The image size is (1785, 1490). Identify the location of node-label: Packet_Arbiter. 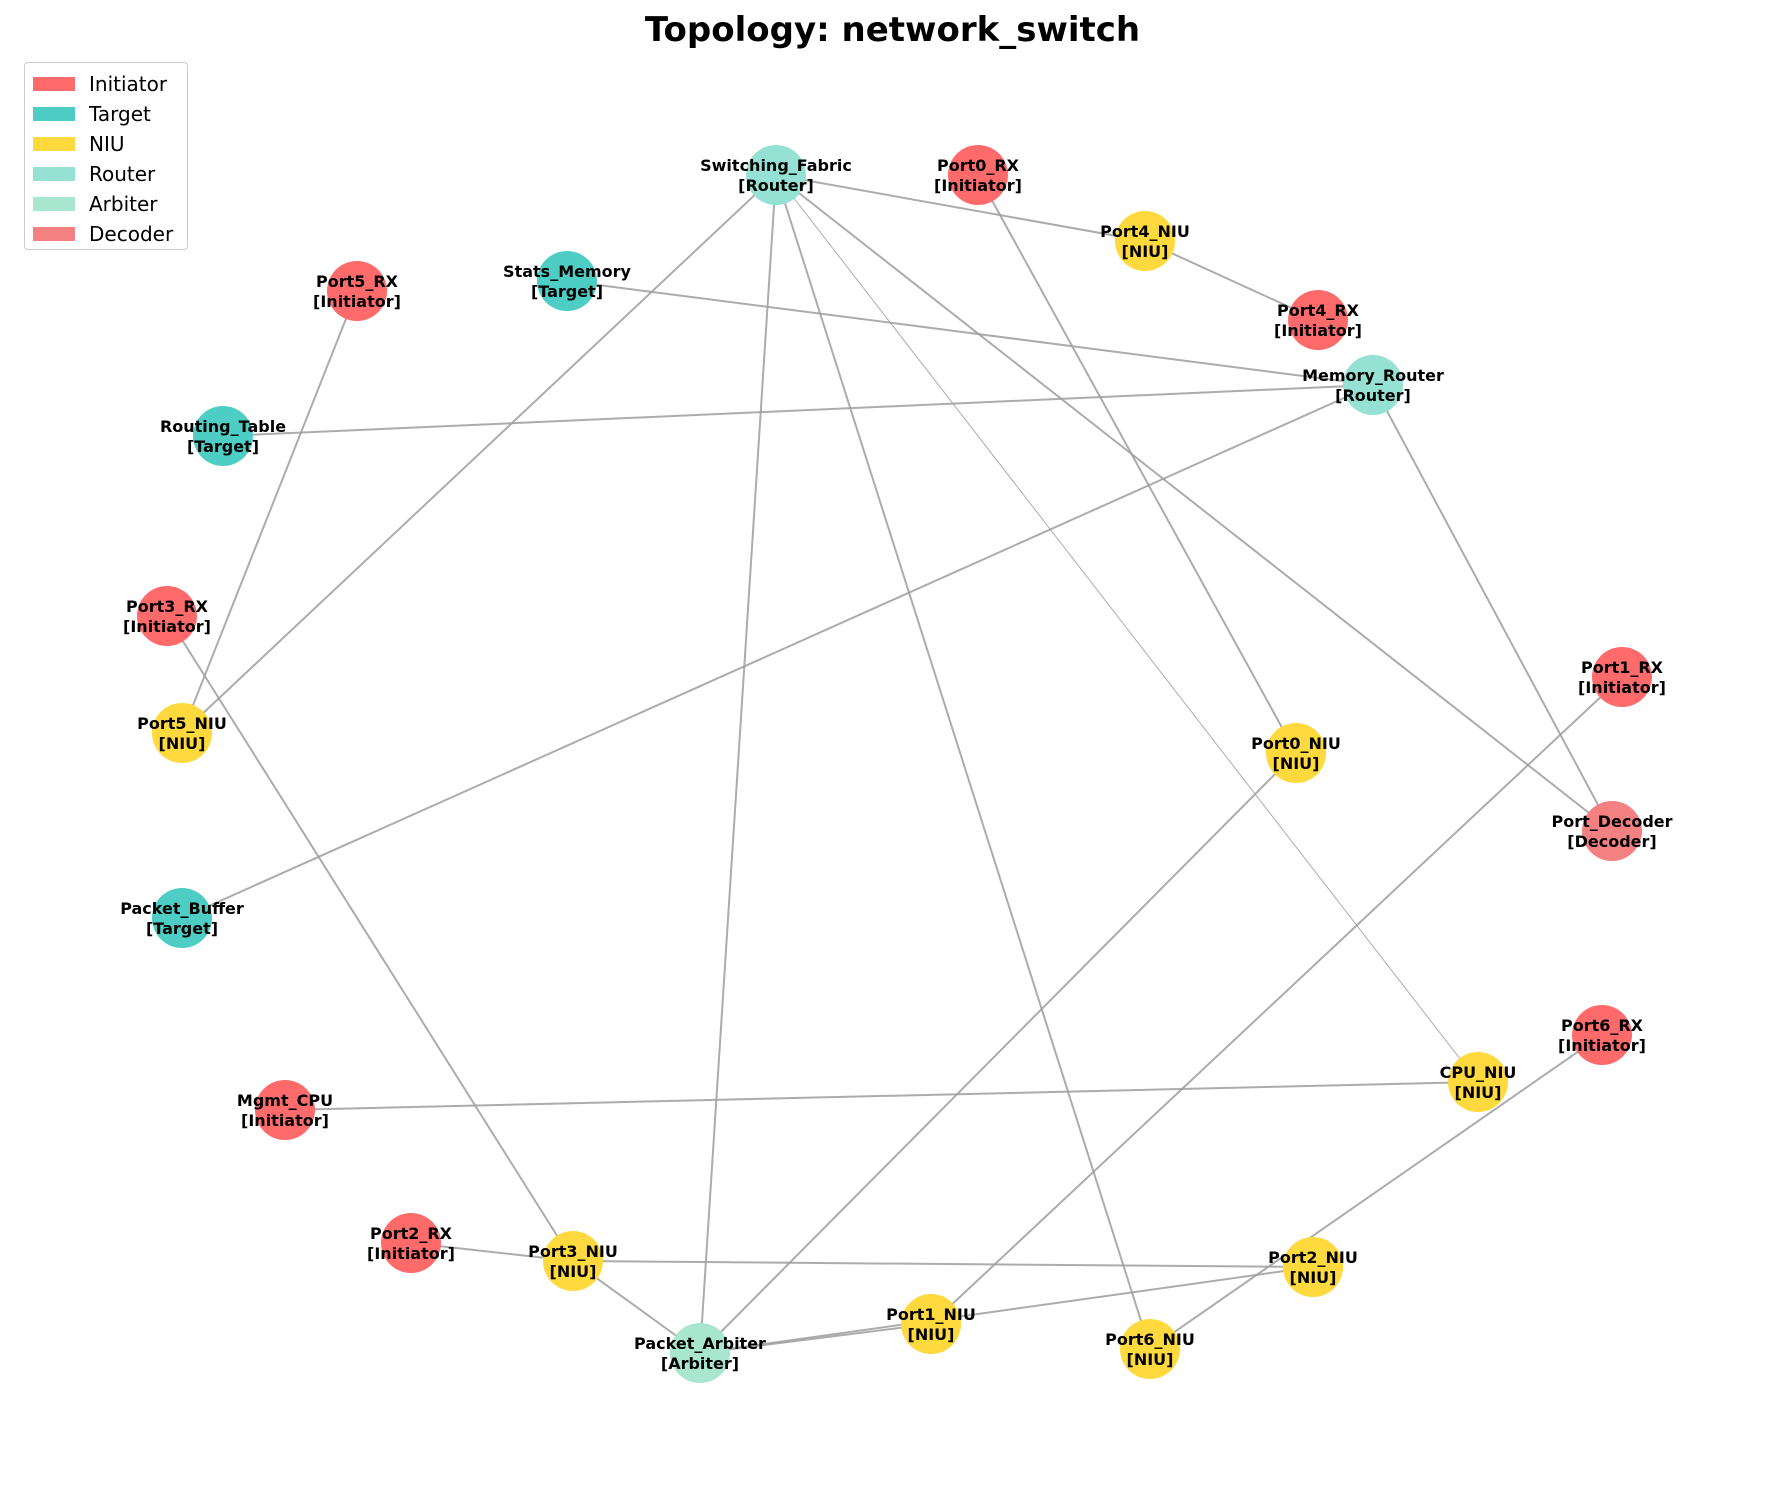
(700, 1343).